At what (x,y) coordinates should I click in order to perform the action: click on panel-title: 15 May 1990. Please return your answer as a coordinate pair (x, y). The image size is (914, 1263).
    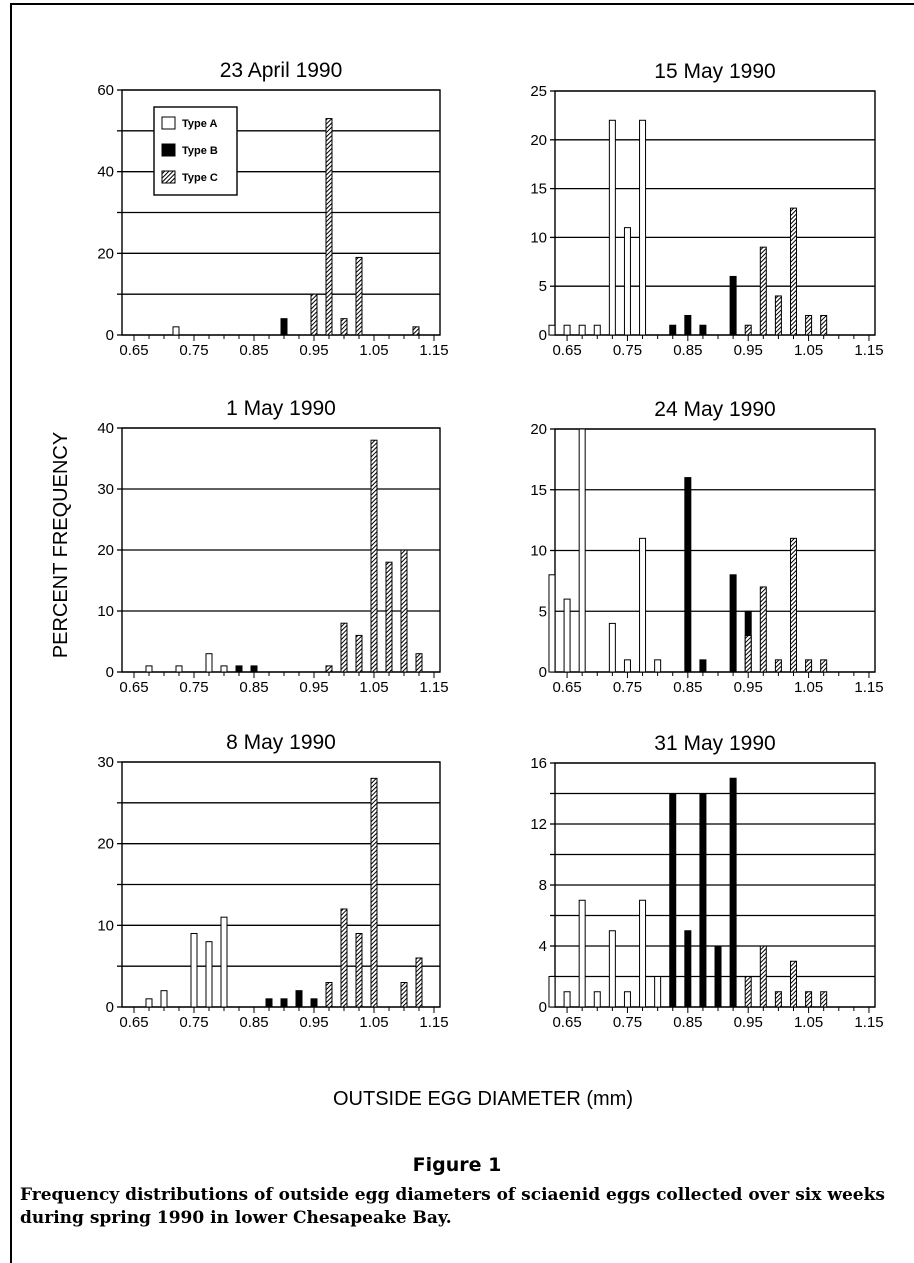
    Looking at the image, I should click on (714, 71).